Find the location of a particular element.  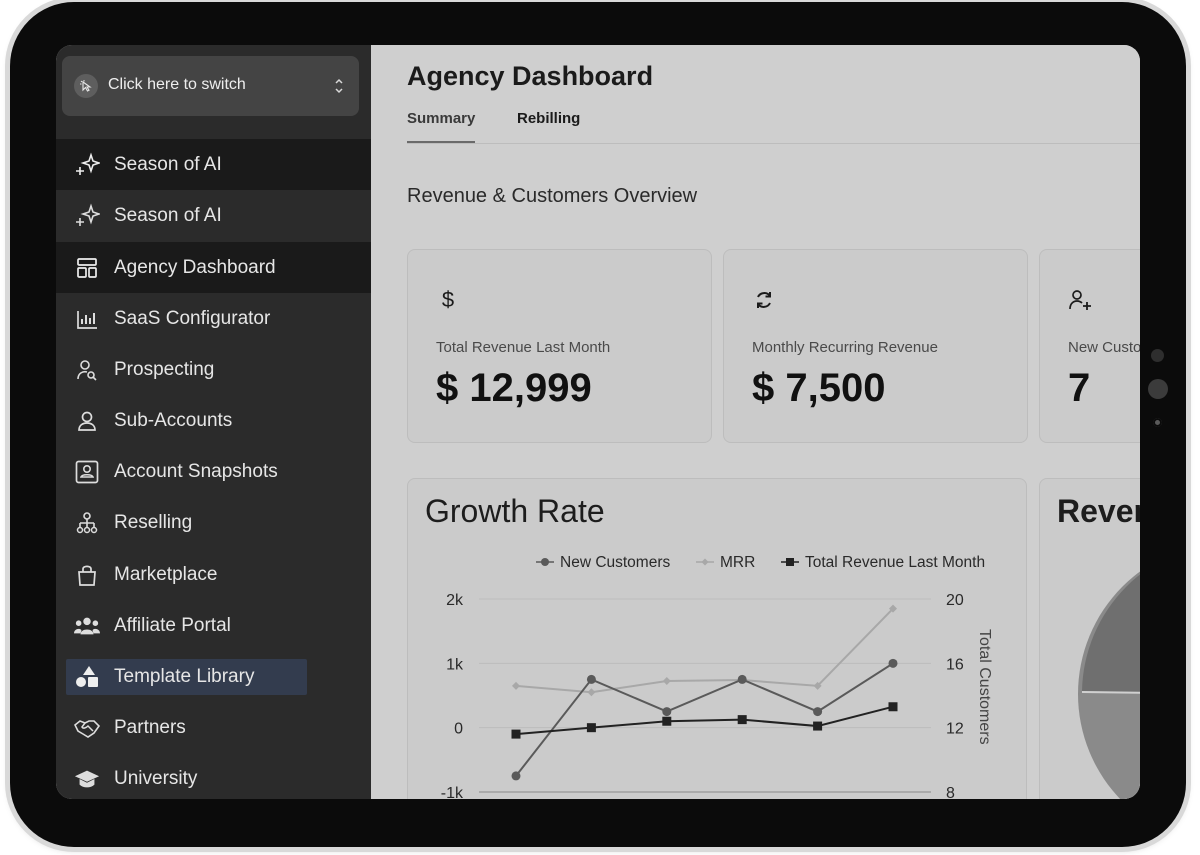

sidebar-item-saas-configurator: SaaS Configurator is located at coordinates (213, 318).